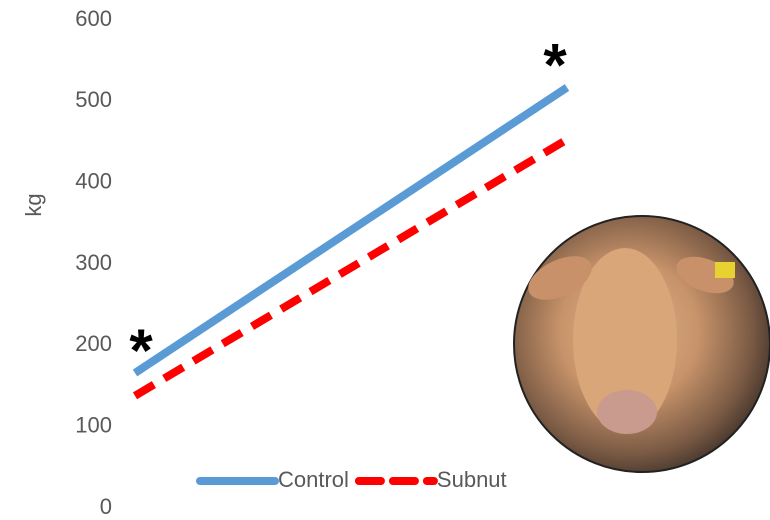  Describe the element at coordinates (93, 99) in the screenshot. I see `y-tick-label: 500` at that location.